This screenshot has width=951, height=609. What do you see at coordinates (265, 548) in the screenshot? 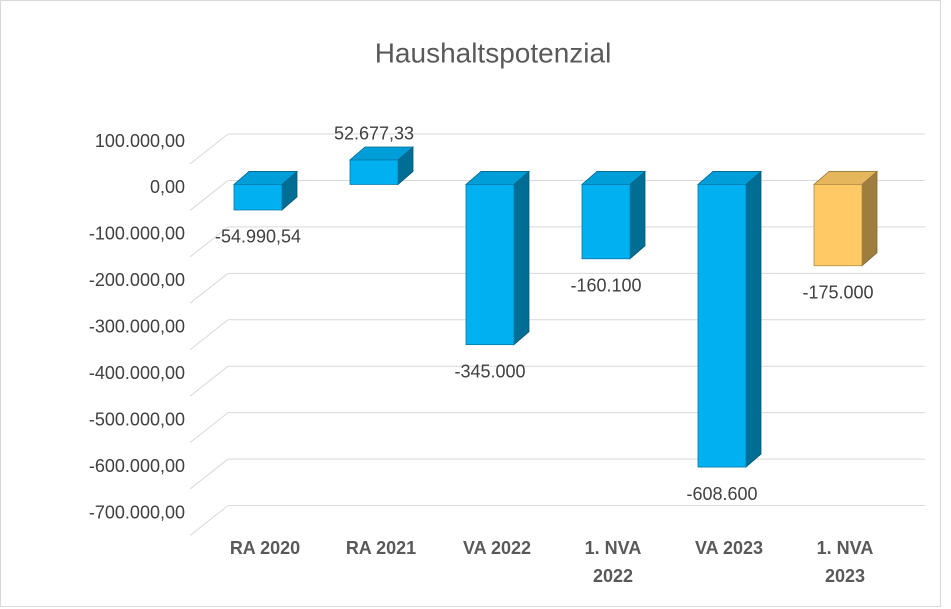
I see `x-tick-label: RA 2020` at bounding box center [265, 548].